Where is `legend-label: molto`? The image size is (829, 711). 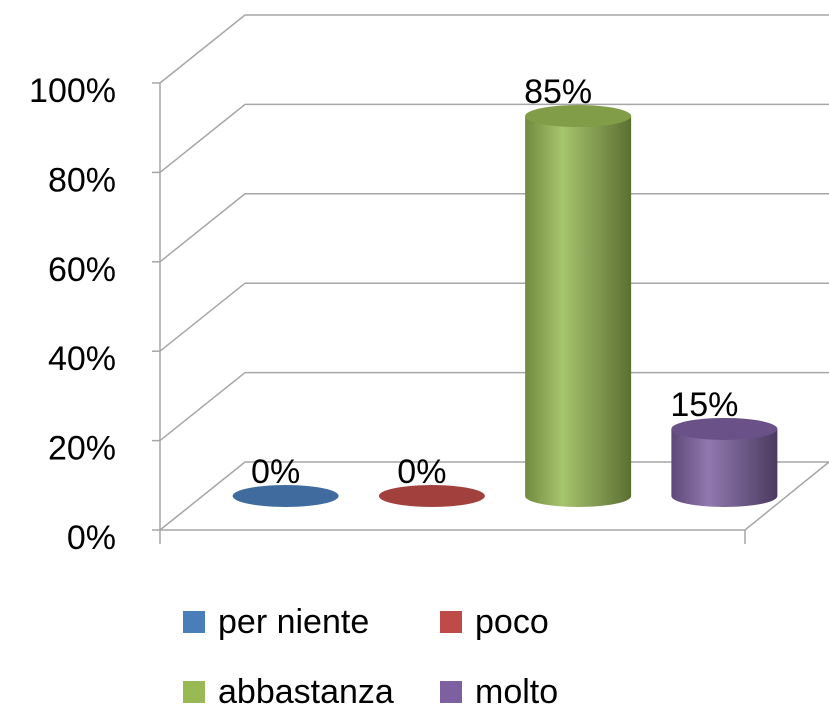 legend-label: molto is located at coordinates (516, 692).